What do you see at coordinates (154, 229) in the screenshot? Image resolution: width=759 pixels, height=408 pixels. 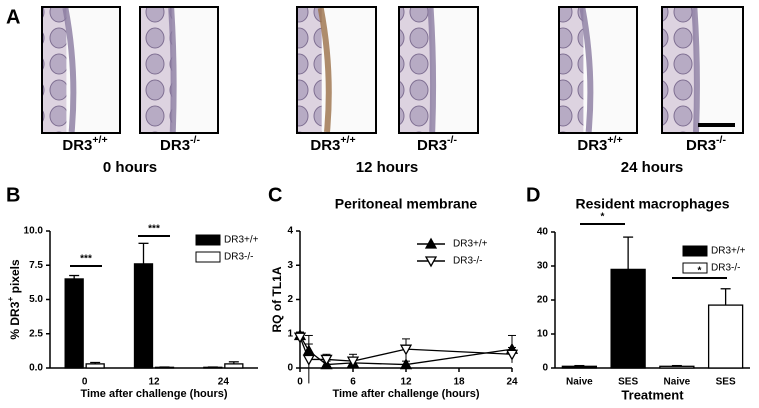 I see `significance-label: ***` at bounding box center [154, 229].